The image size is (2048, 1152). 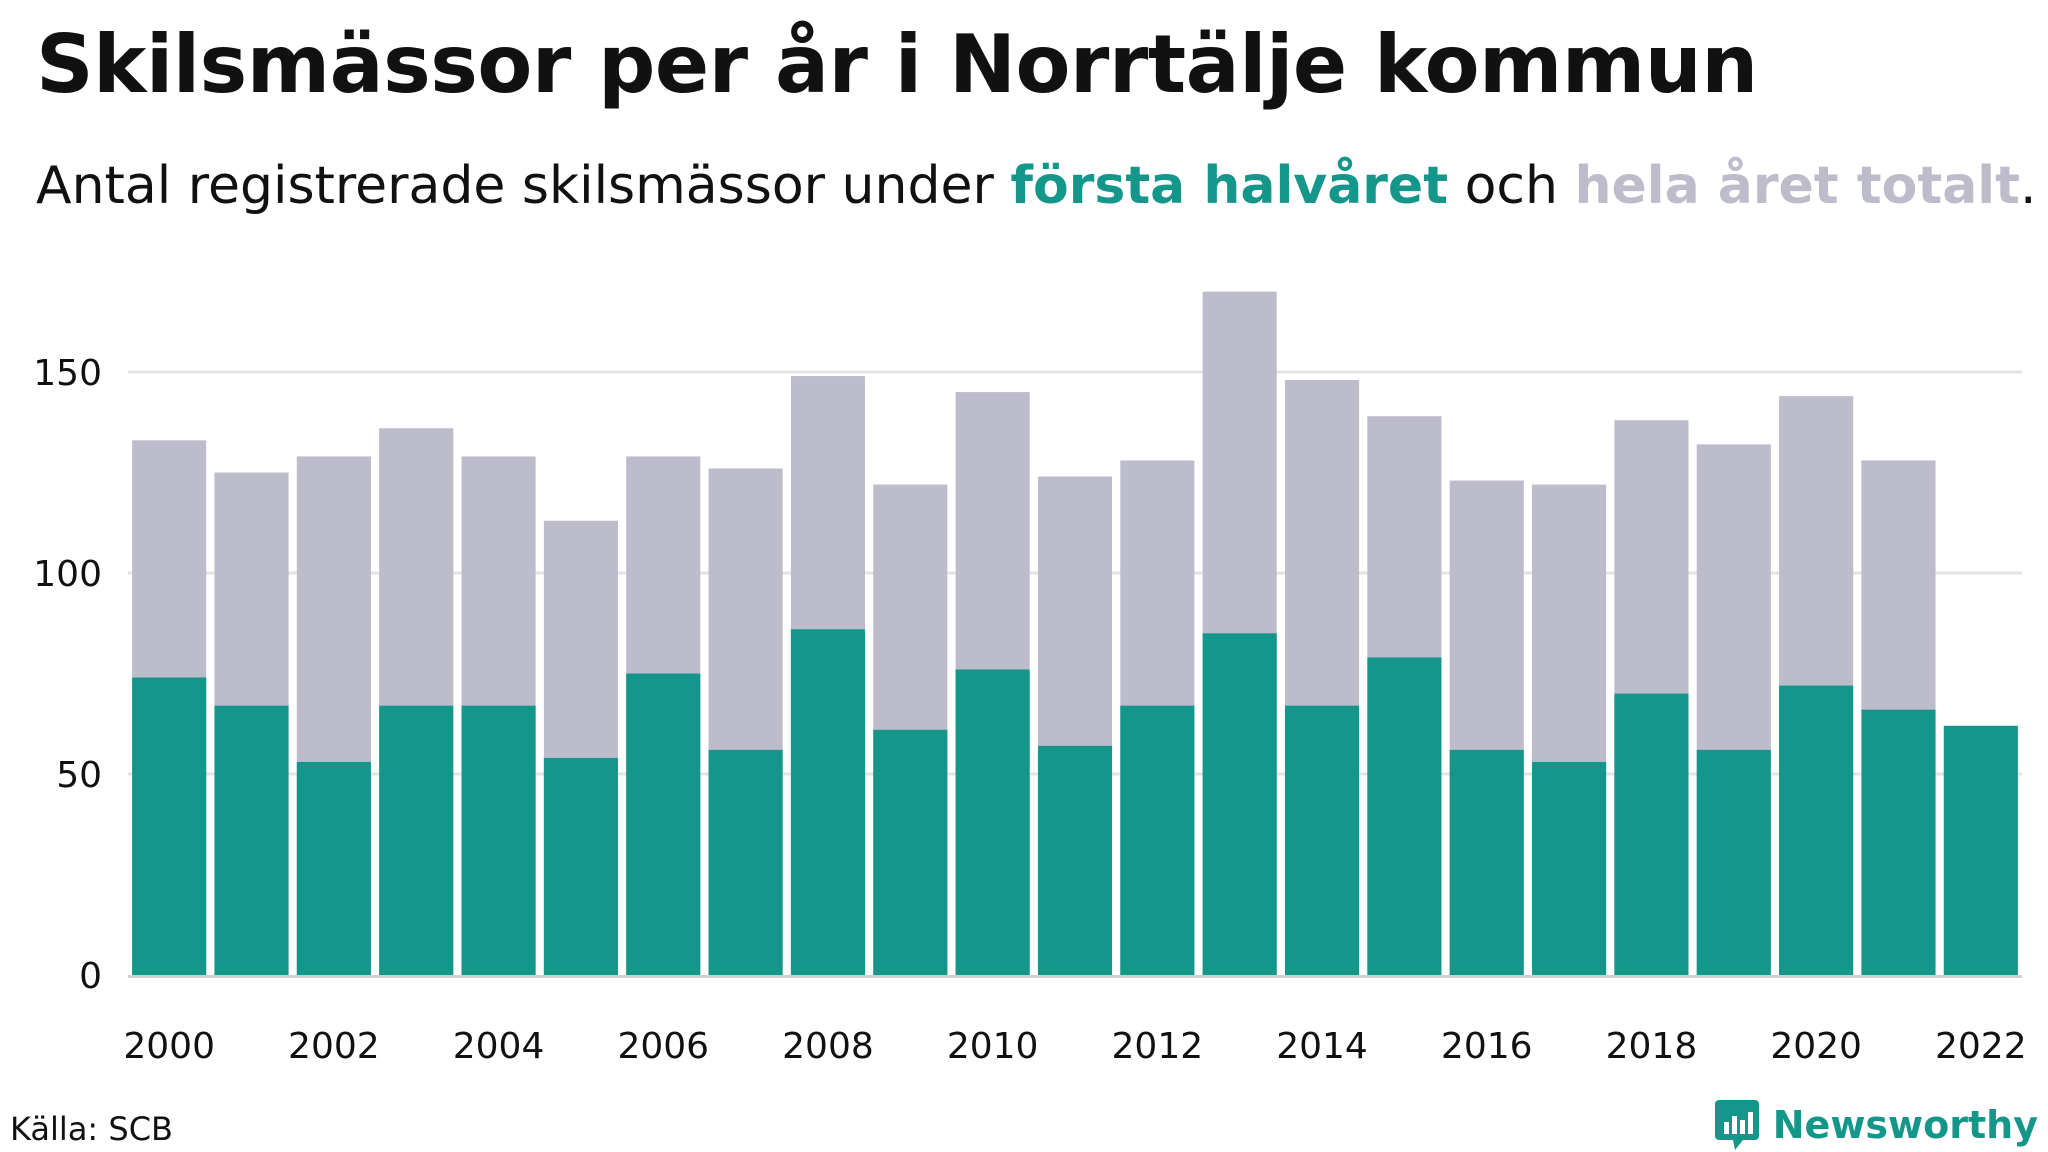 I want to click on y-axis-labels: 0 50 100 150, so click(x=67, y=675).